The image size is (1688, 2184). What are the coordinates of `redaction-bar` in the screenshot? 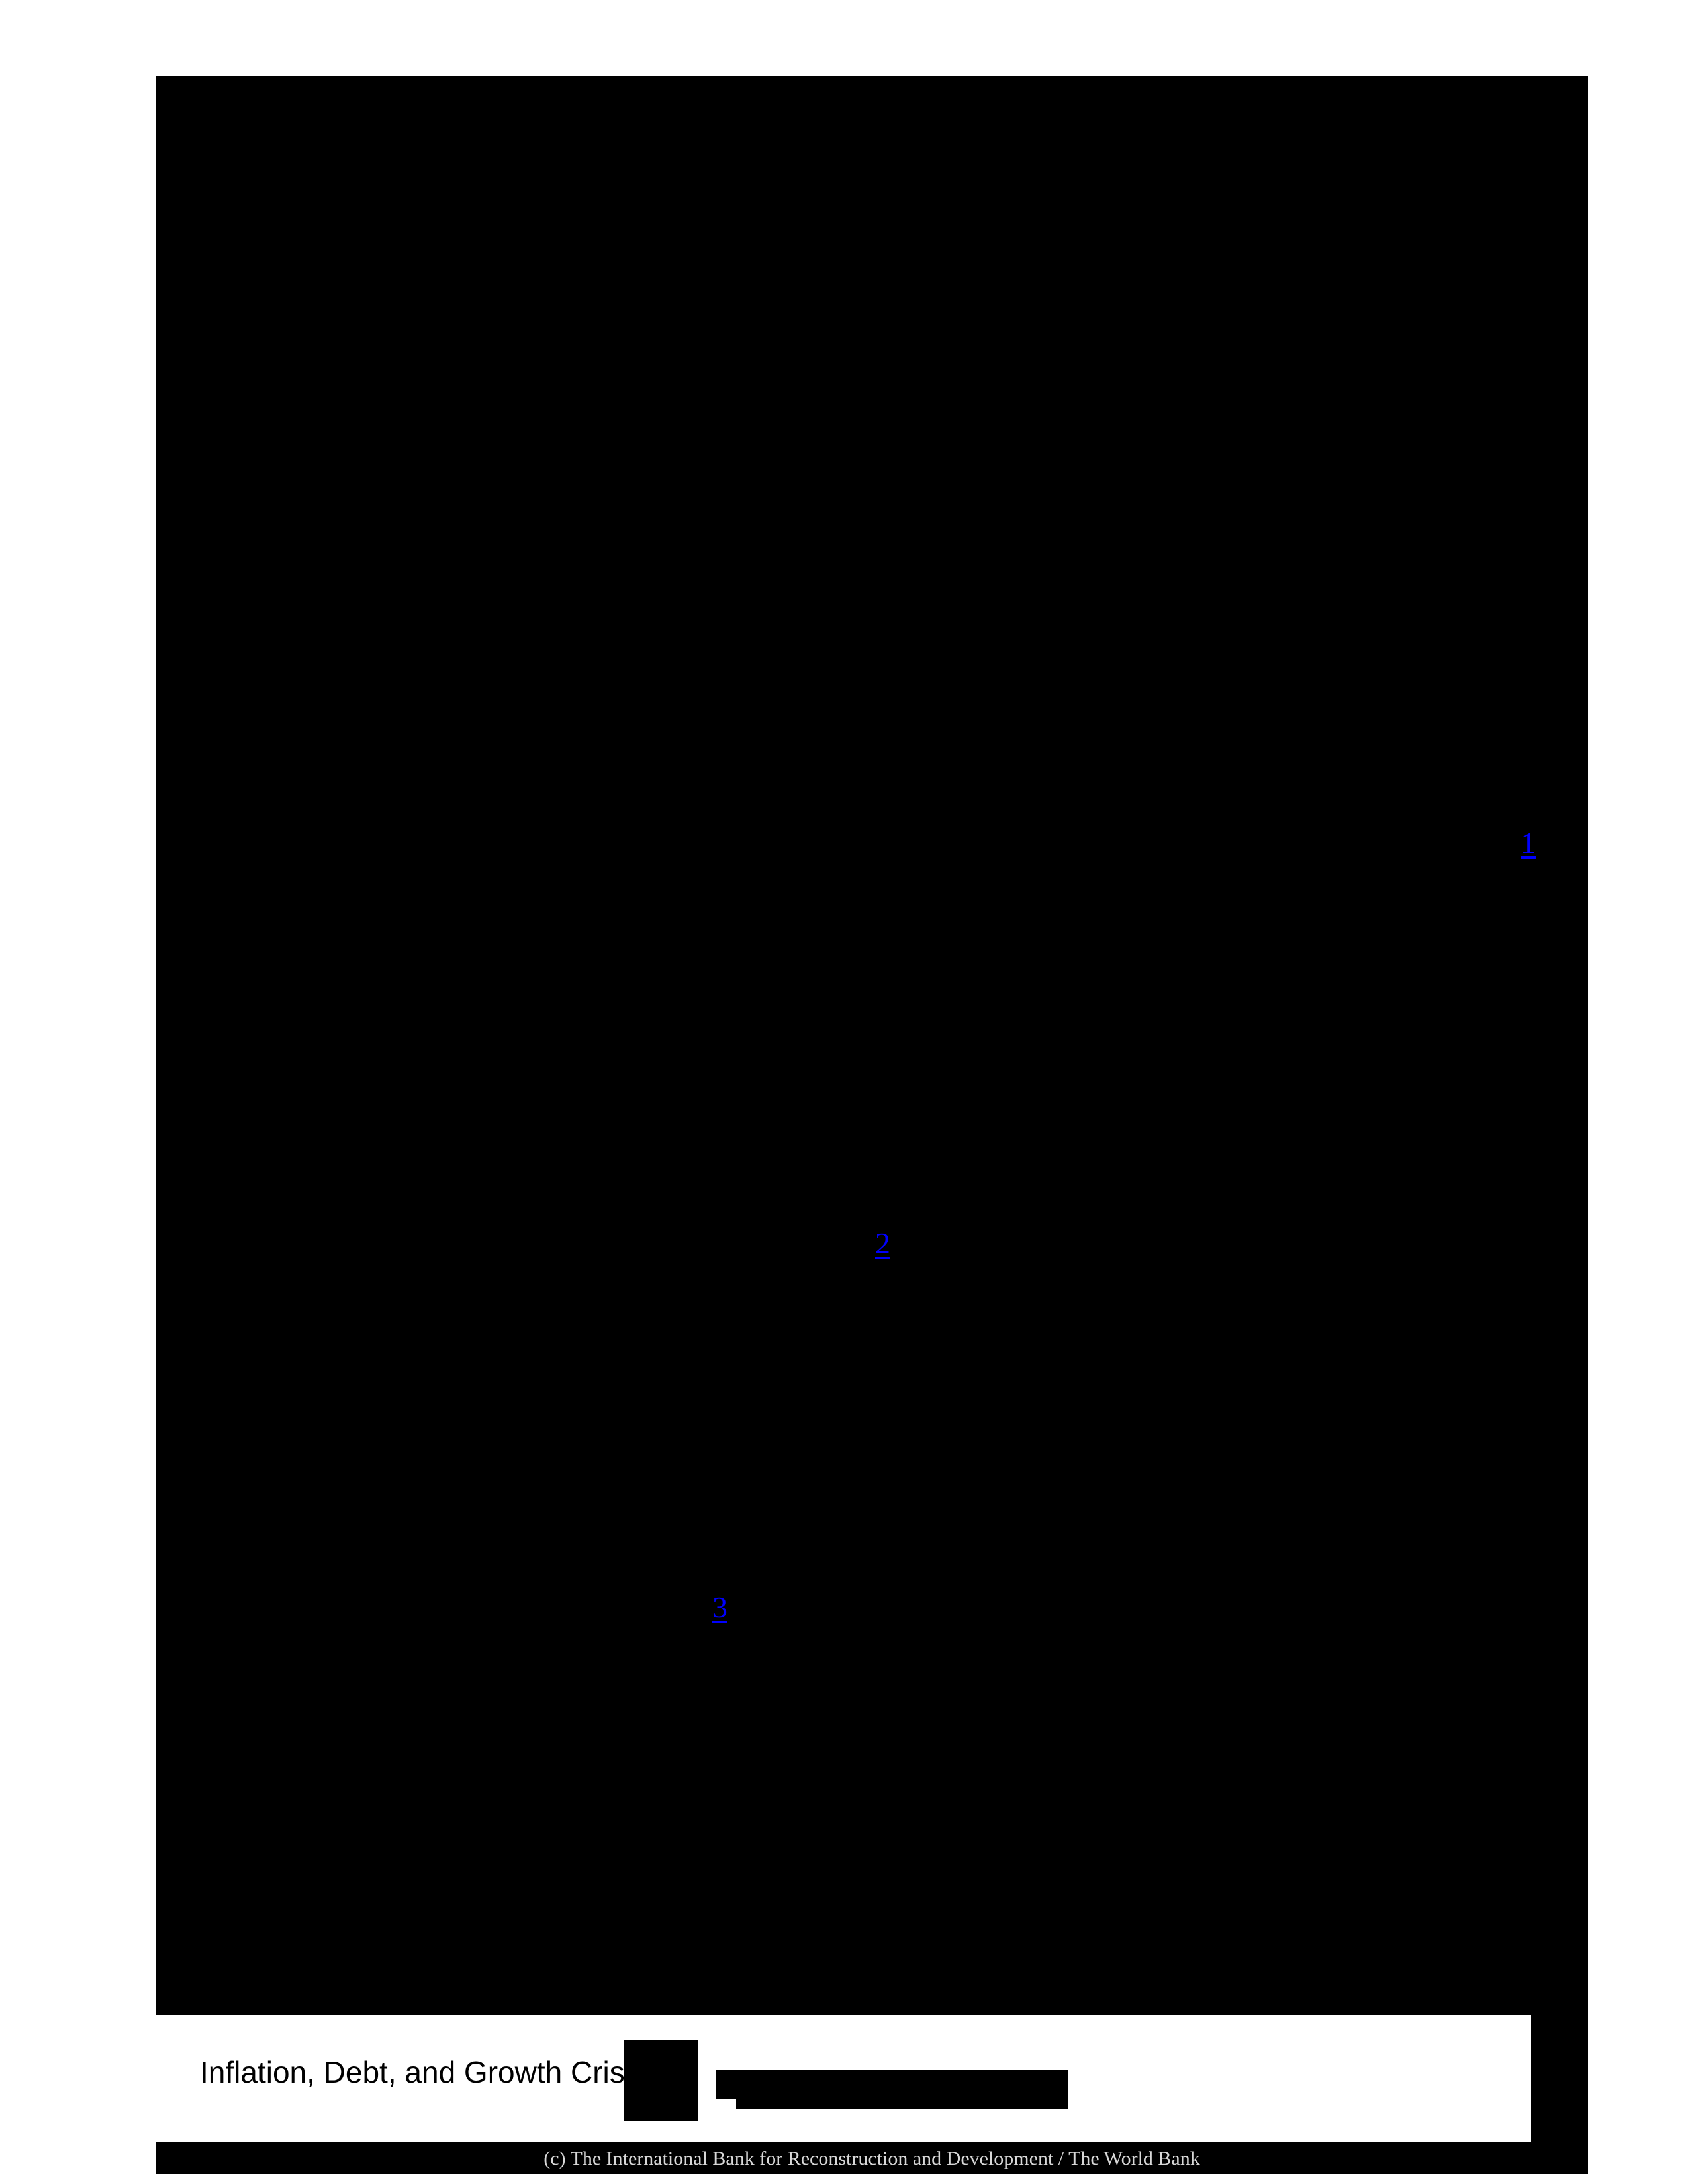 It's located at (902, 2089).